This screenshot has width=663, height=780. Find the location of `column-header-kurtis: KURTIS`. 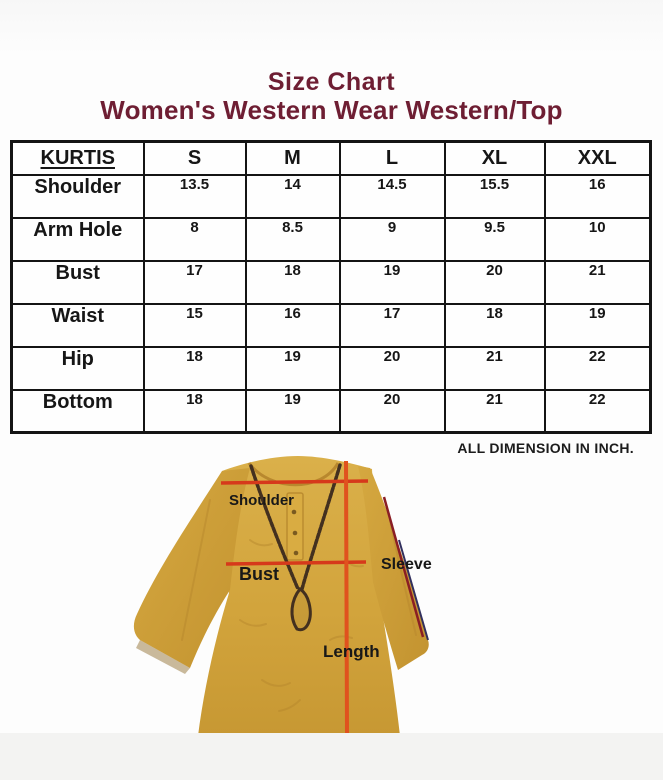

column-header-kurtis: KURTIS is located at coordinates (77, 158).